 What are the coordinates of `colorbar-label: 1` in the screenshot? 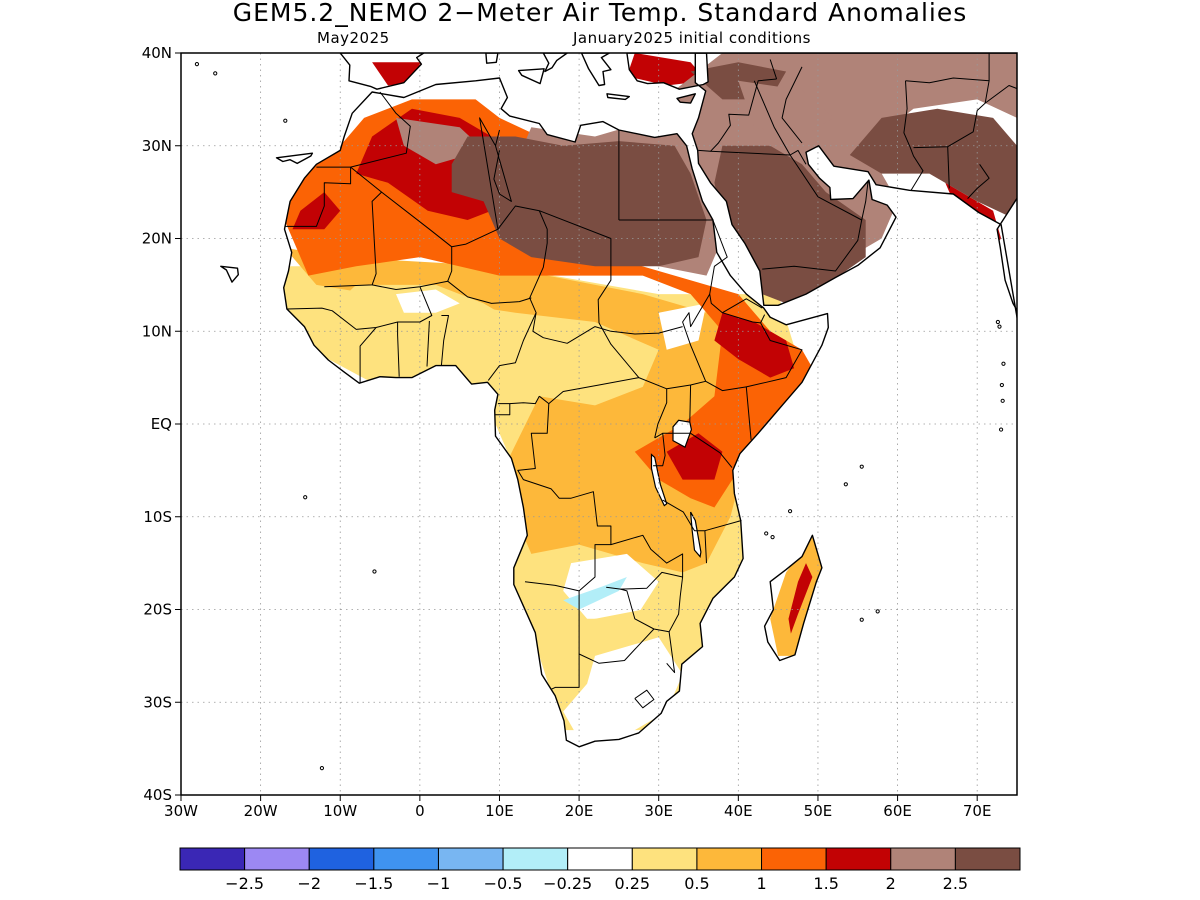 It's located at (761, 883).